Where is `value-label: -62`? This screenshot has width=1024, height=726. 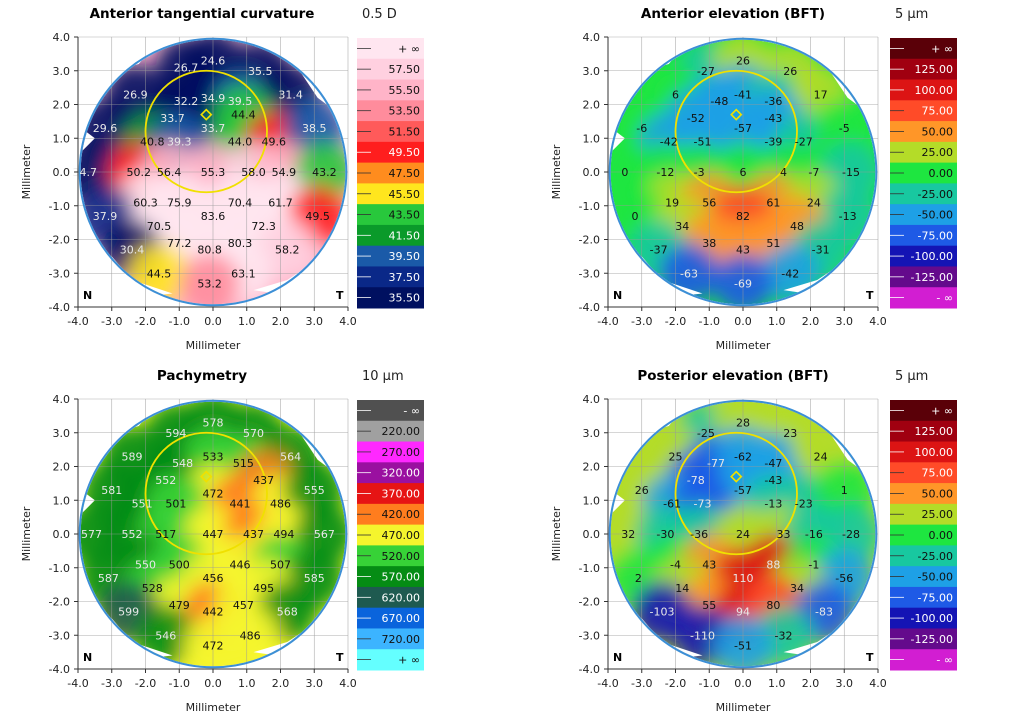
value-label: -62 is located at coordinates (743, 456).